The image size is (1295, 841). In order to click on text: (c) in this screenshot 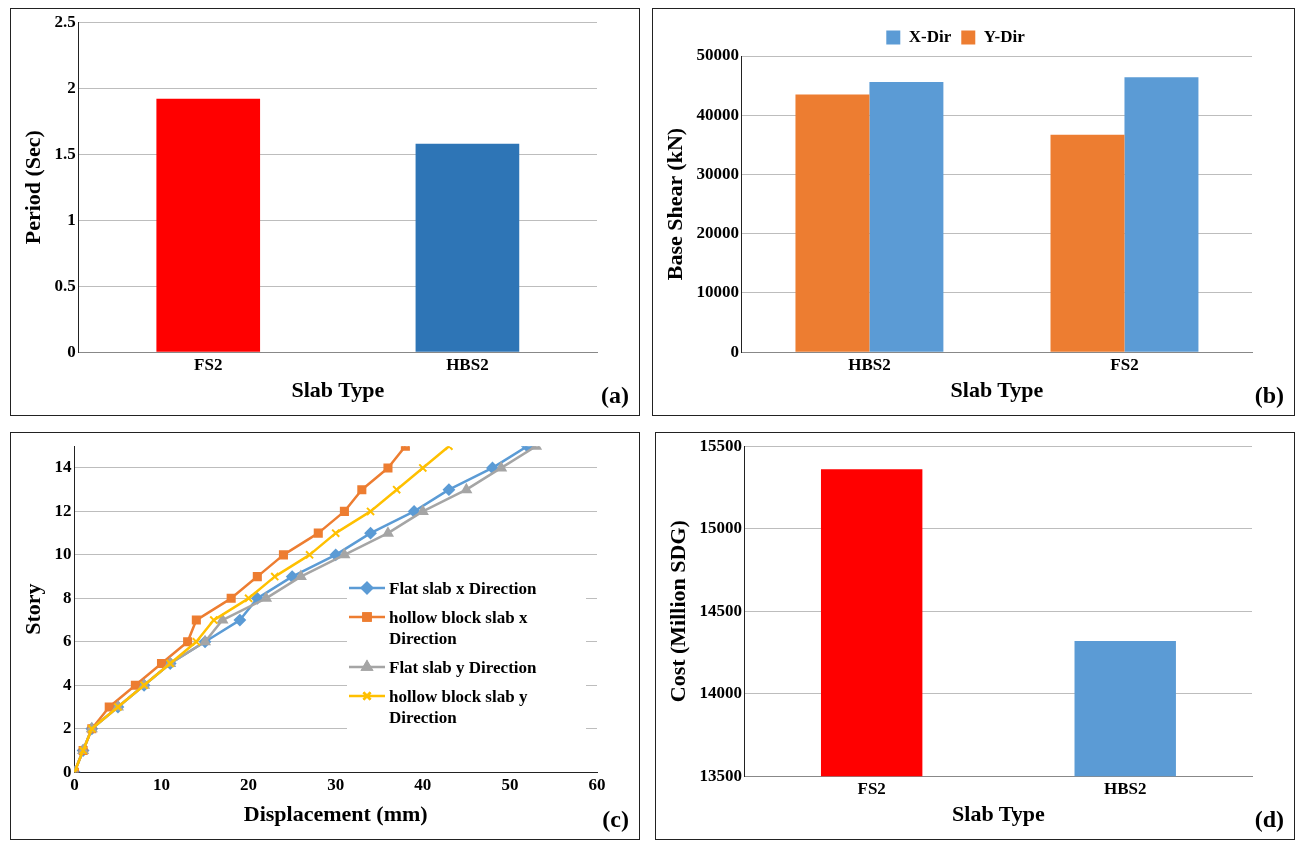, I will do `click(615, 819)`.